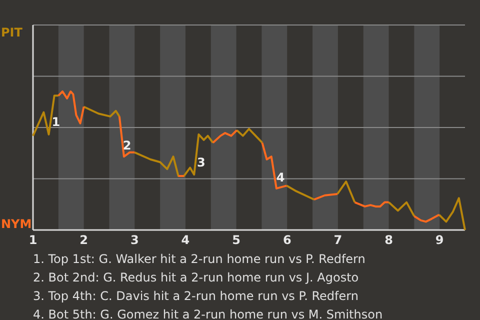 This screenshot has width=480, height=320. Describe the element at coordinates (127, 145) in the screenshot. I see `annotation: 2` at that location.